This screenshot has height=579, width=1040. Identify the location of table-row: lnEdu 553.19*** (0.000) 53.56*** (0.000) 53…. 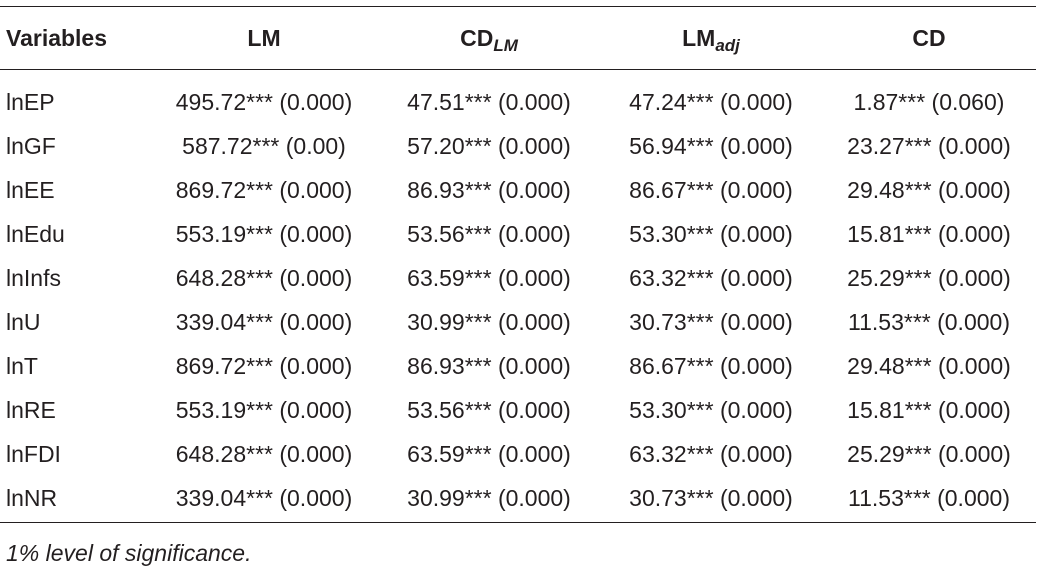
(518, 234).